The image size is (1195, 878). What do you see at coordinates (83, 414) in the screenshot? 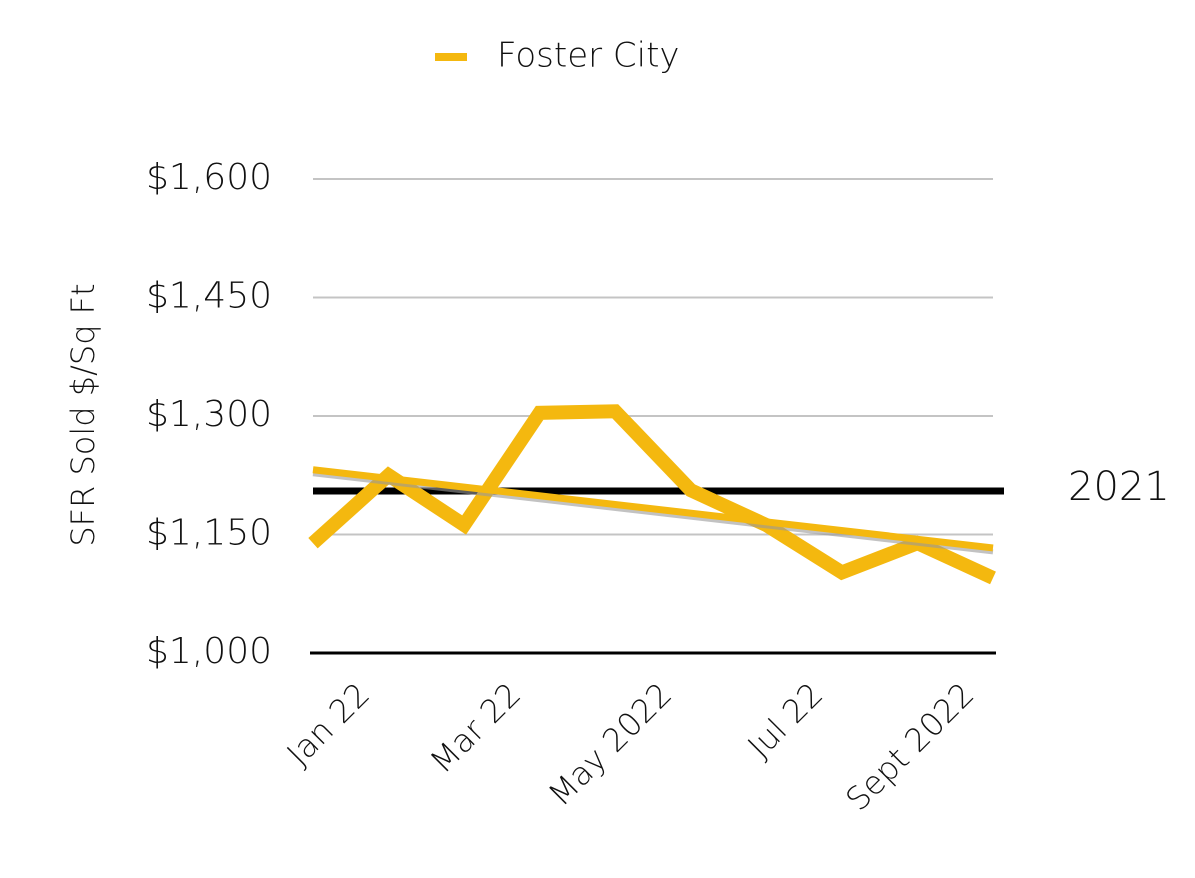
I see `y-axis-label: SFR Sold $/Sq Ft` at bounding box center [83, 414].